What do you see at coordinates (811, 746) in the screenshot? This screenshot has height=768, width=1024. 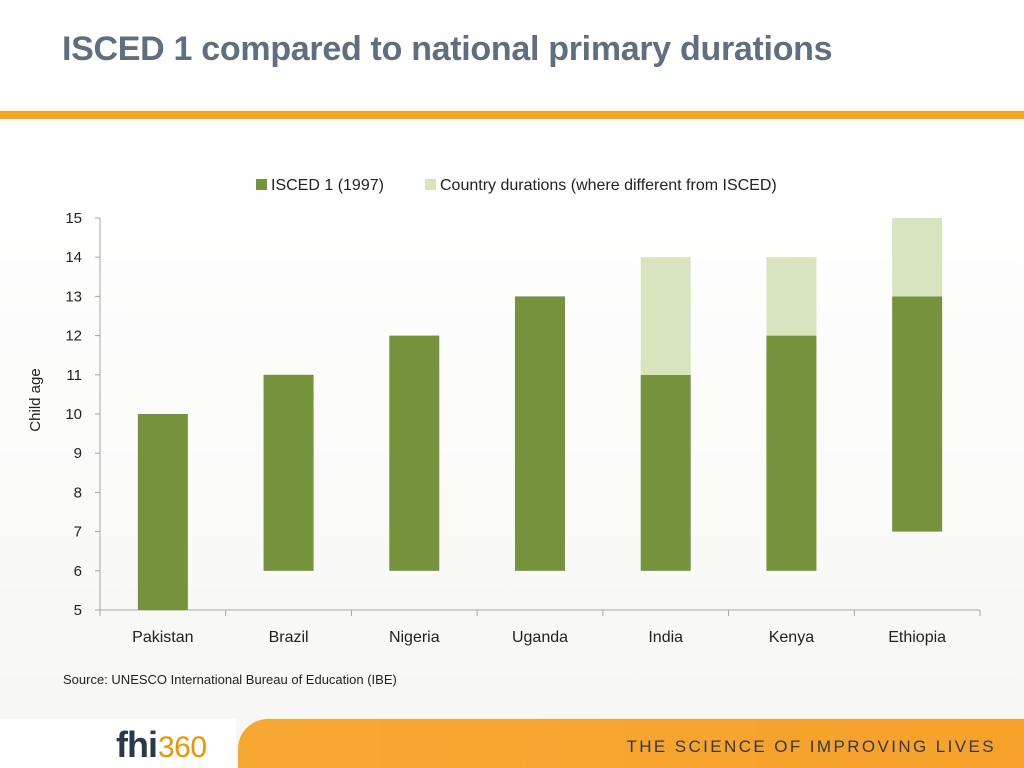 I see `tagline: THE SCIENCE OF IMPROVING LIVES` at bounding box center [811, 746].